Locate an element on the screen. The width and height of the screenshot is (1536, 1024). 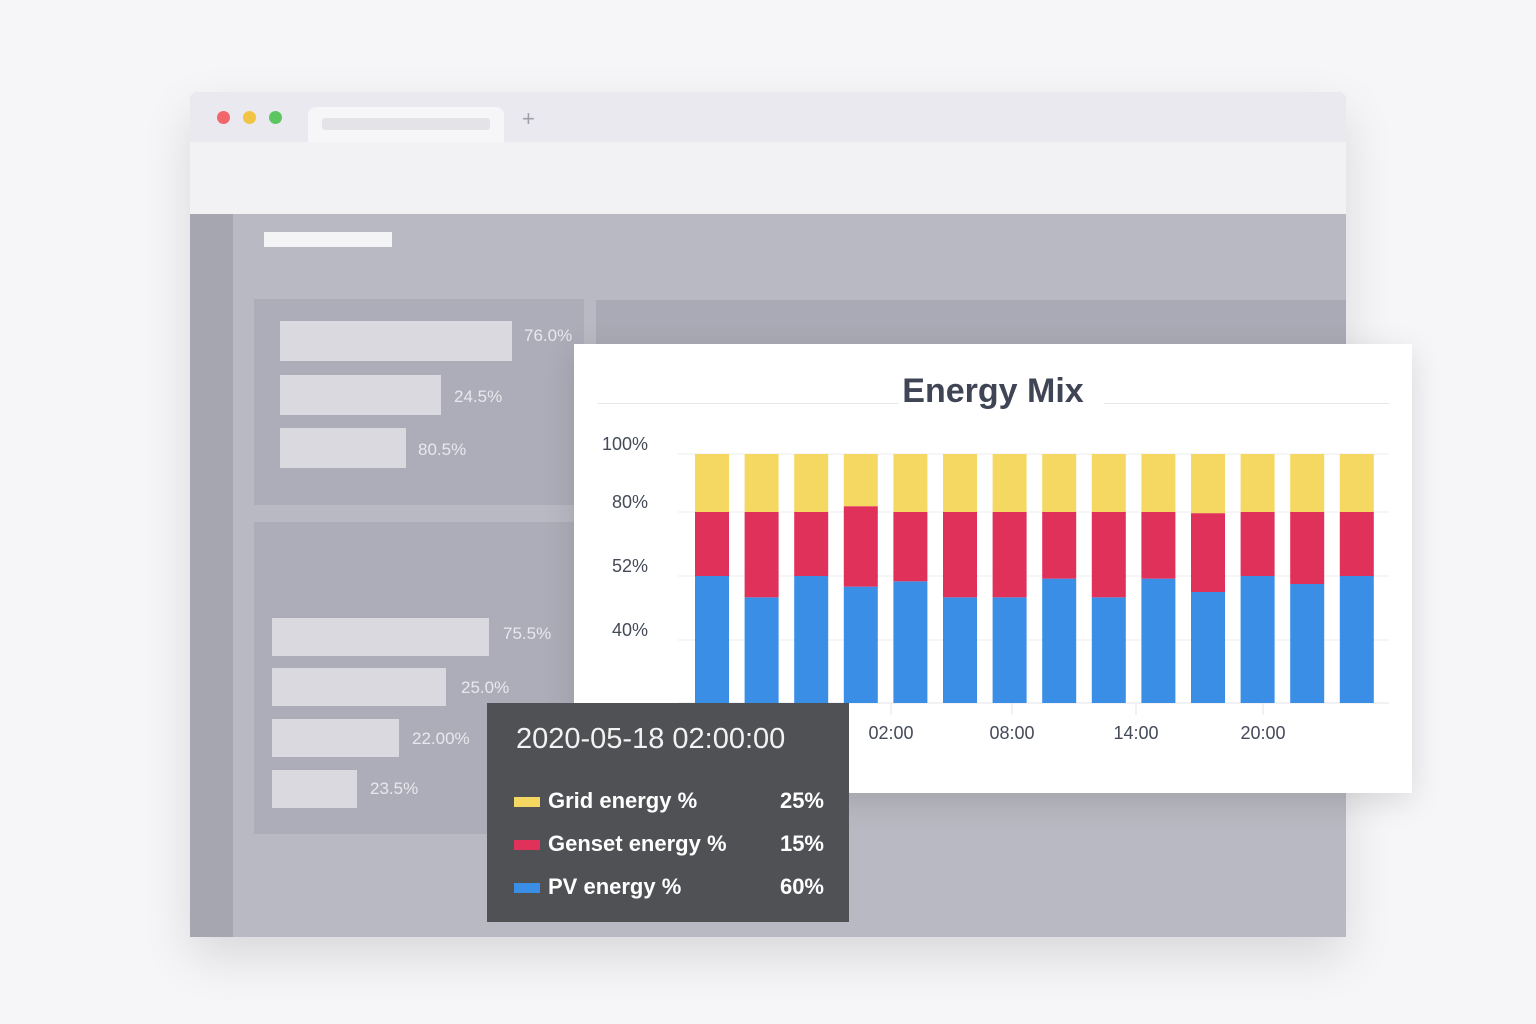
tooltip-label: Genset energy % is located at coordinates (637, 843).